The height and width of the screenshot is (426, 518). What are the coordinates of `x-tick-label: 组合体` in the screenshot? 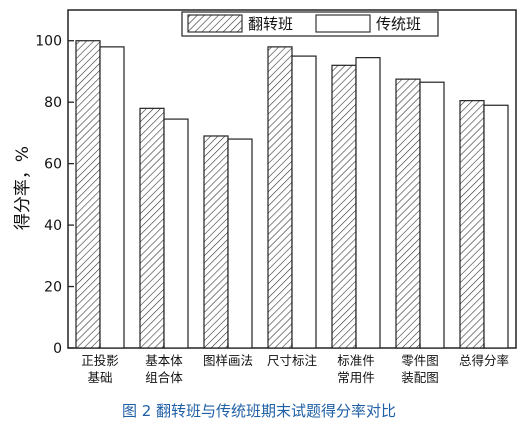 It's located at (164, 377).